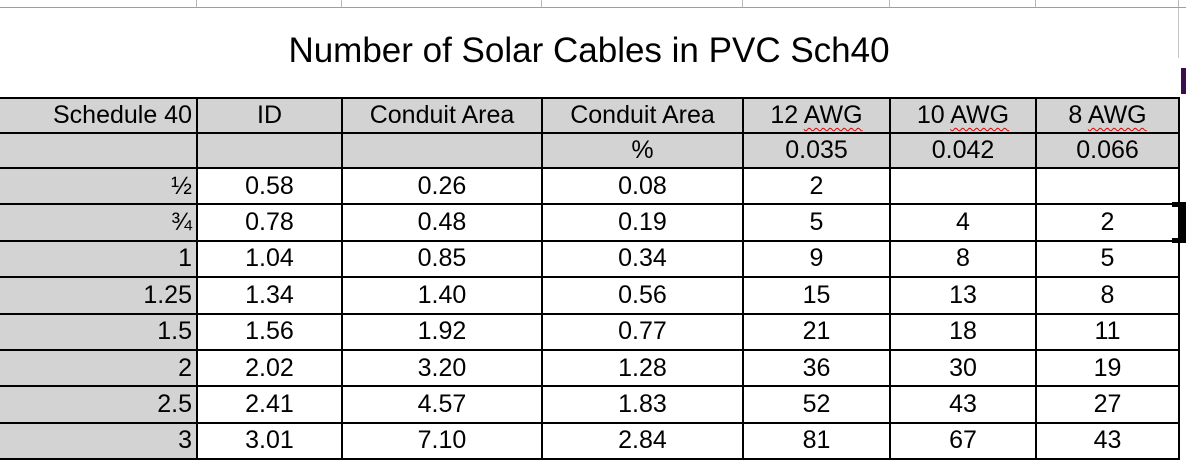 Image resolution: width=1186 pixels, height=460 pixels. What do you see at coordinates (1107, 295) in the screenshot?
I see `cell-8-awg: 8` at bounding box center [1107, 295].